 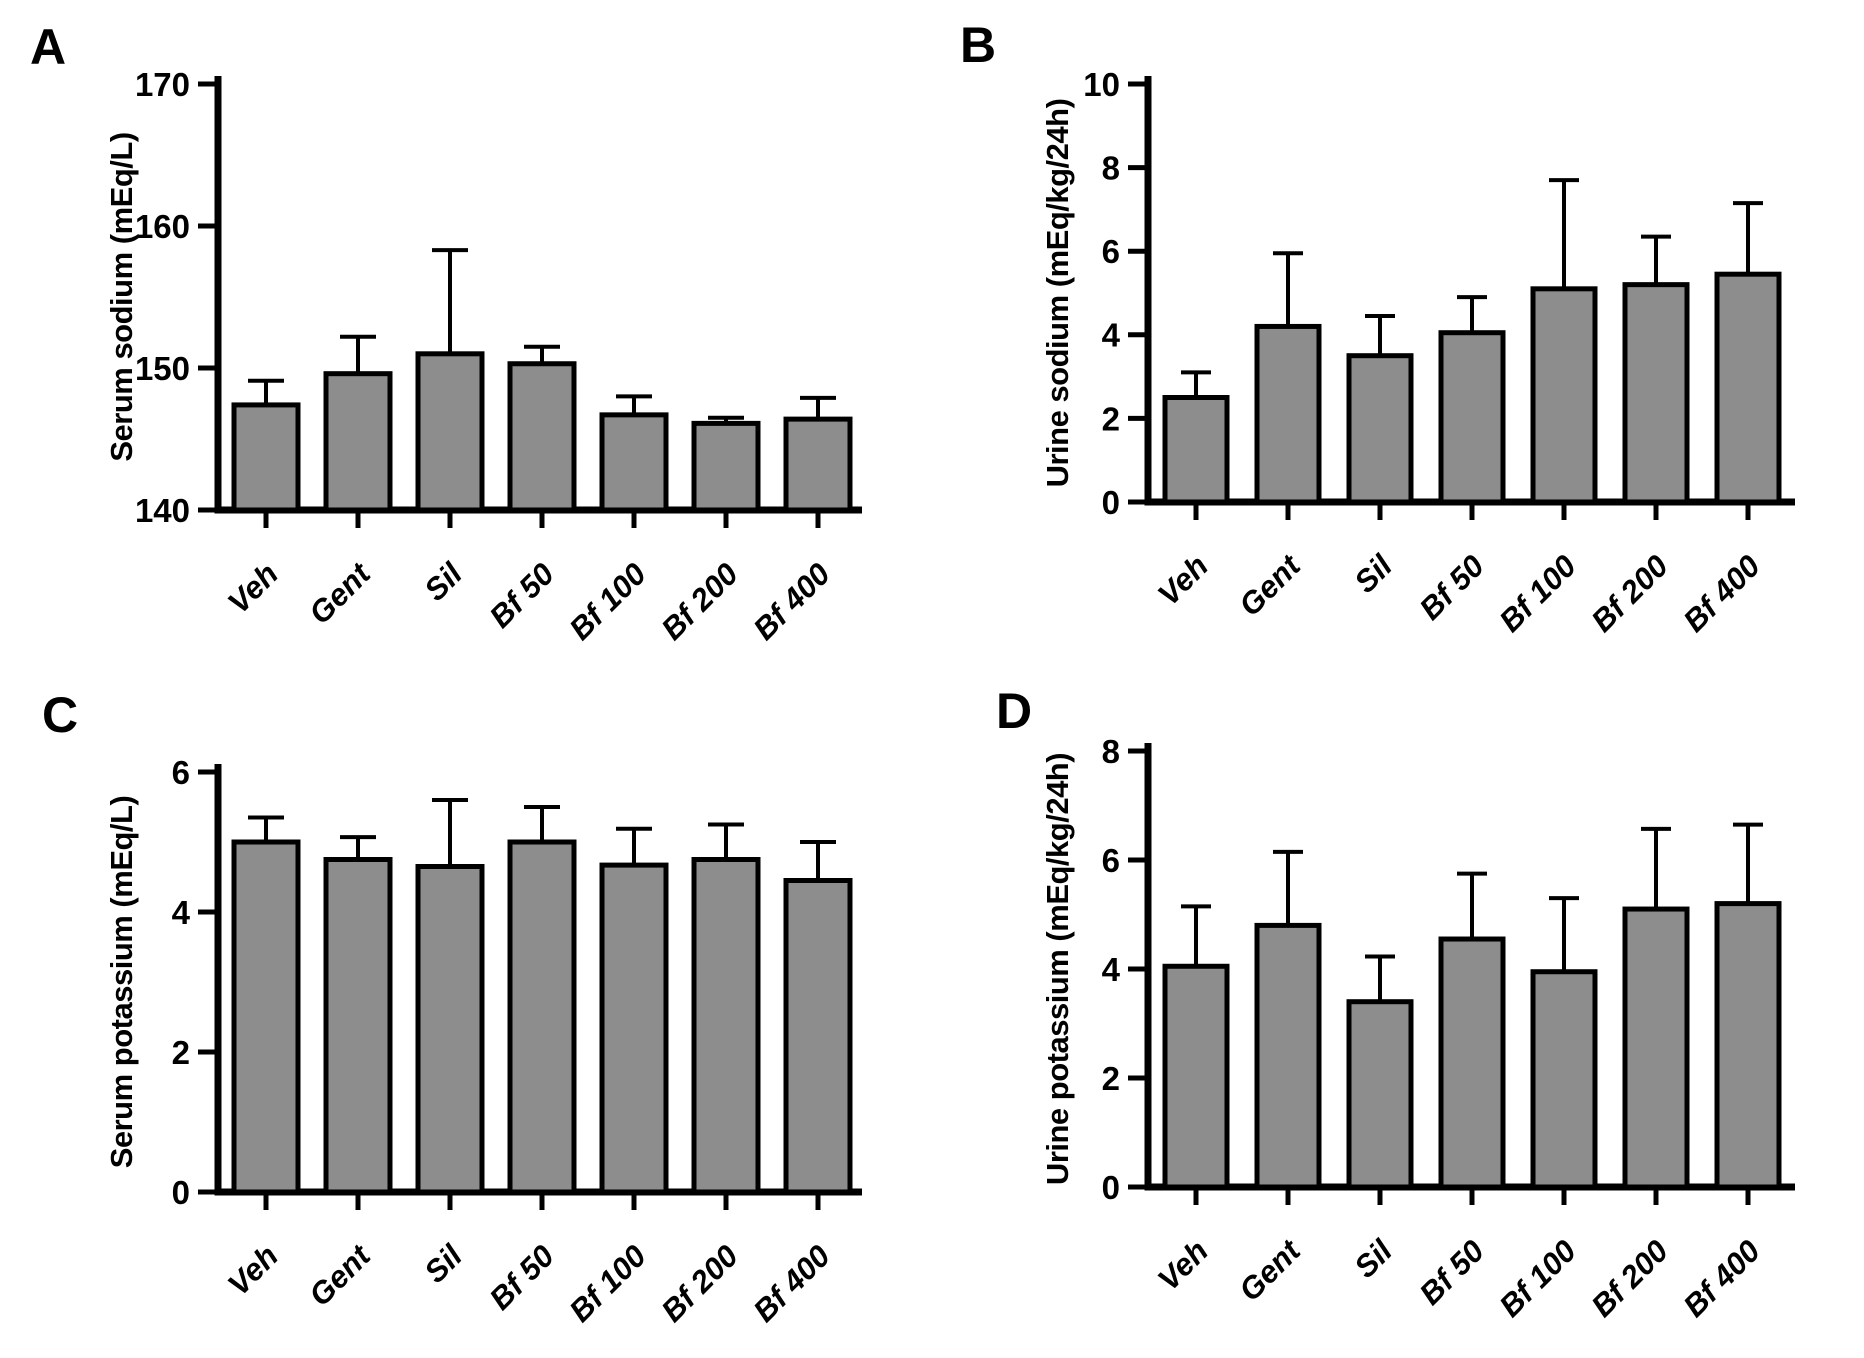 What do you see at coordinates (1196, 450) in the screenshot?
I see `panel-b-bar-veh` at bounding box center [1196, 450].